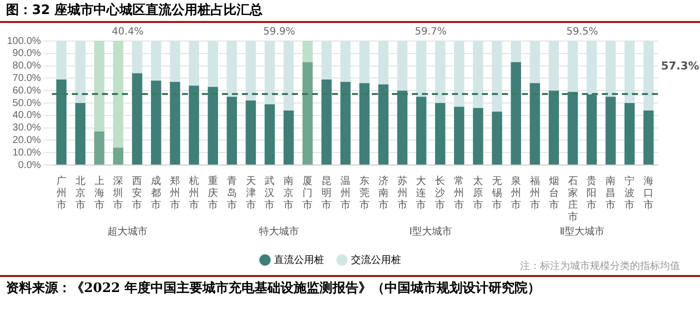 The image size is (700, 327). Describe the element at coordinates (629, 192) in the screenshot. I see `x-tick-label: 宁波市` at that location.